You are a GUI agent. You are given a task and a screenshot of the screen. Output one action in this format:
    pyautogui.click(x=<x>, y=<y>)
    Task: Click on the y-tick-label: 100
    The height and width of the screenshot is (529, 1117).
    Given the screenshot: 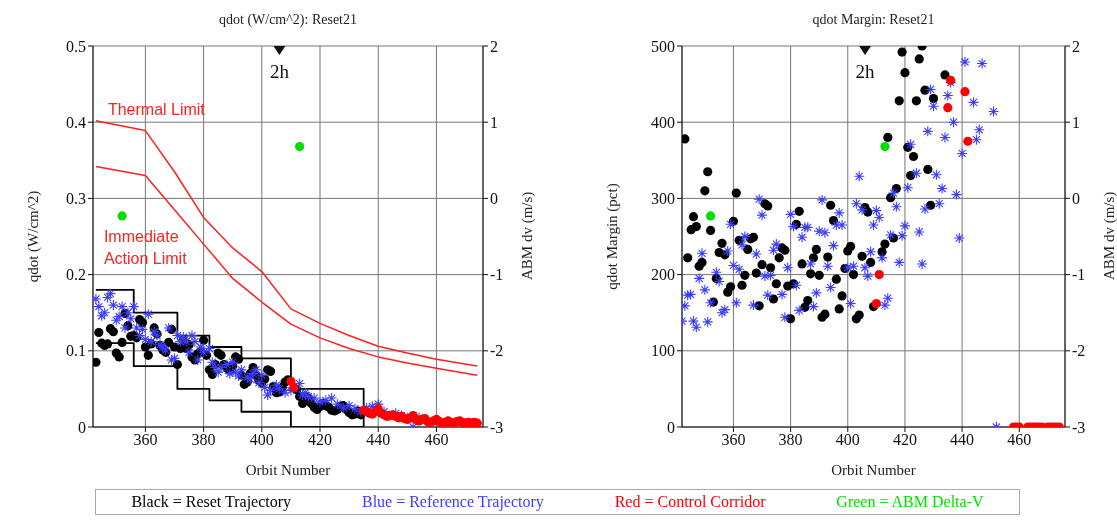 What is the action you would take?
    pyautogui.click(x=663, y=351)
    